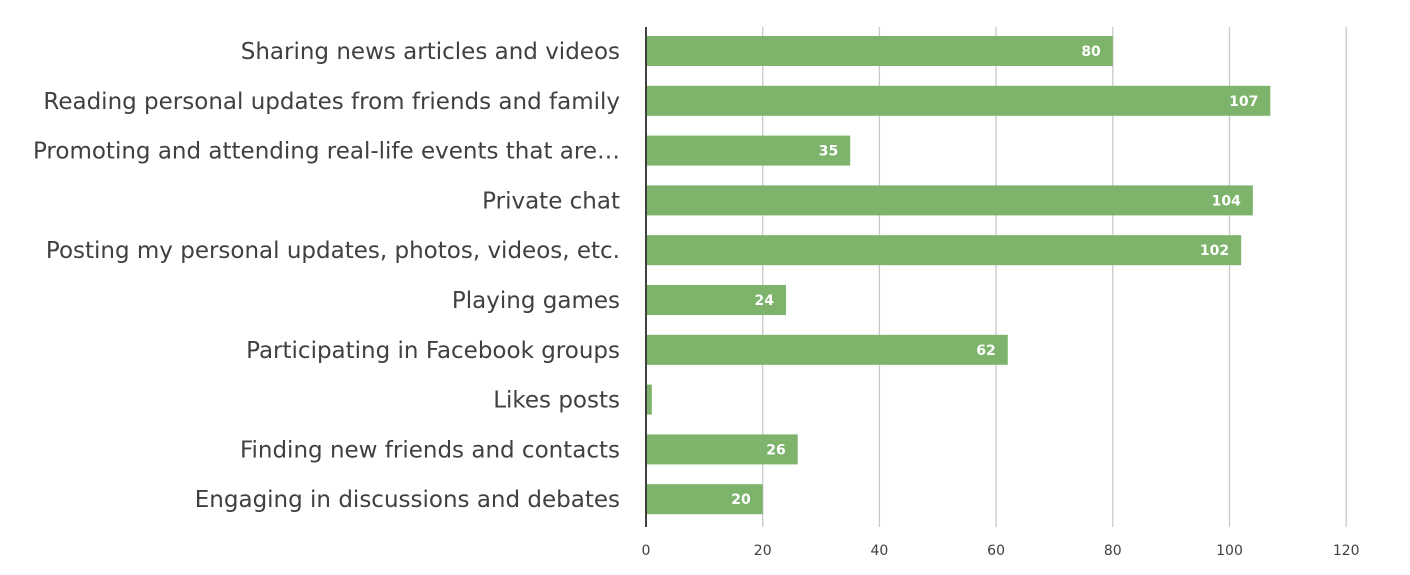 The image size is (1410, 575). I want to click on data-label: 80, so click(1091, 52).